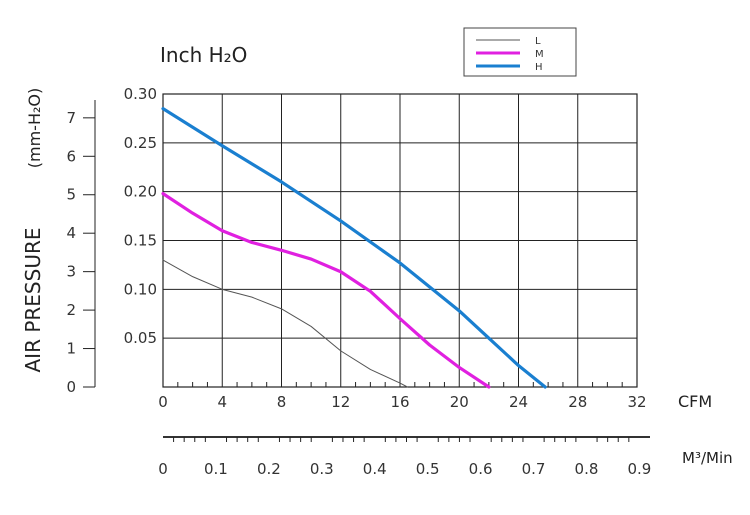 The height and width of the screenshot is (515, 750). Describe the element at coordinates (34, 128) in the screenshot. I see `y-secondary-unit: (mm-H₂O)` at that location.